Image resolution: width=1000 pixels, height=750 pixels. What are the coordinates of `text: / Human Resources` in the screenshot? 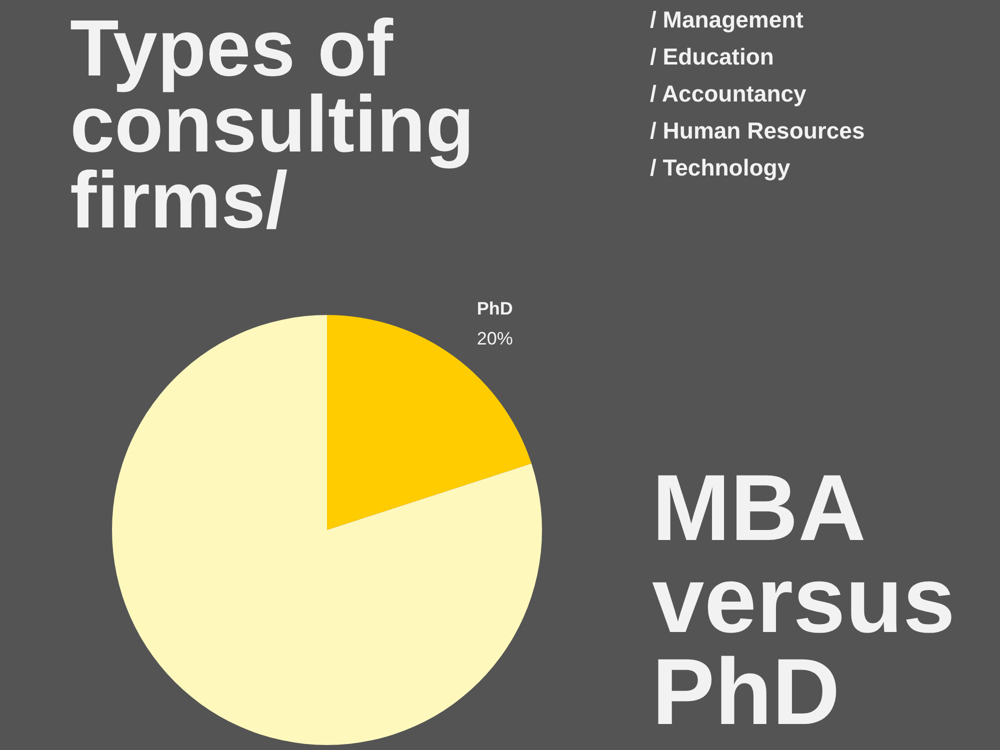 It's located at (757, 131).